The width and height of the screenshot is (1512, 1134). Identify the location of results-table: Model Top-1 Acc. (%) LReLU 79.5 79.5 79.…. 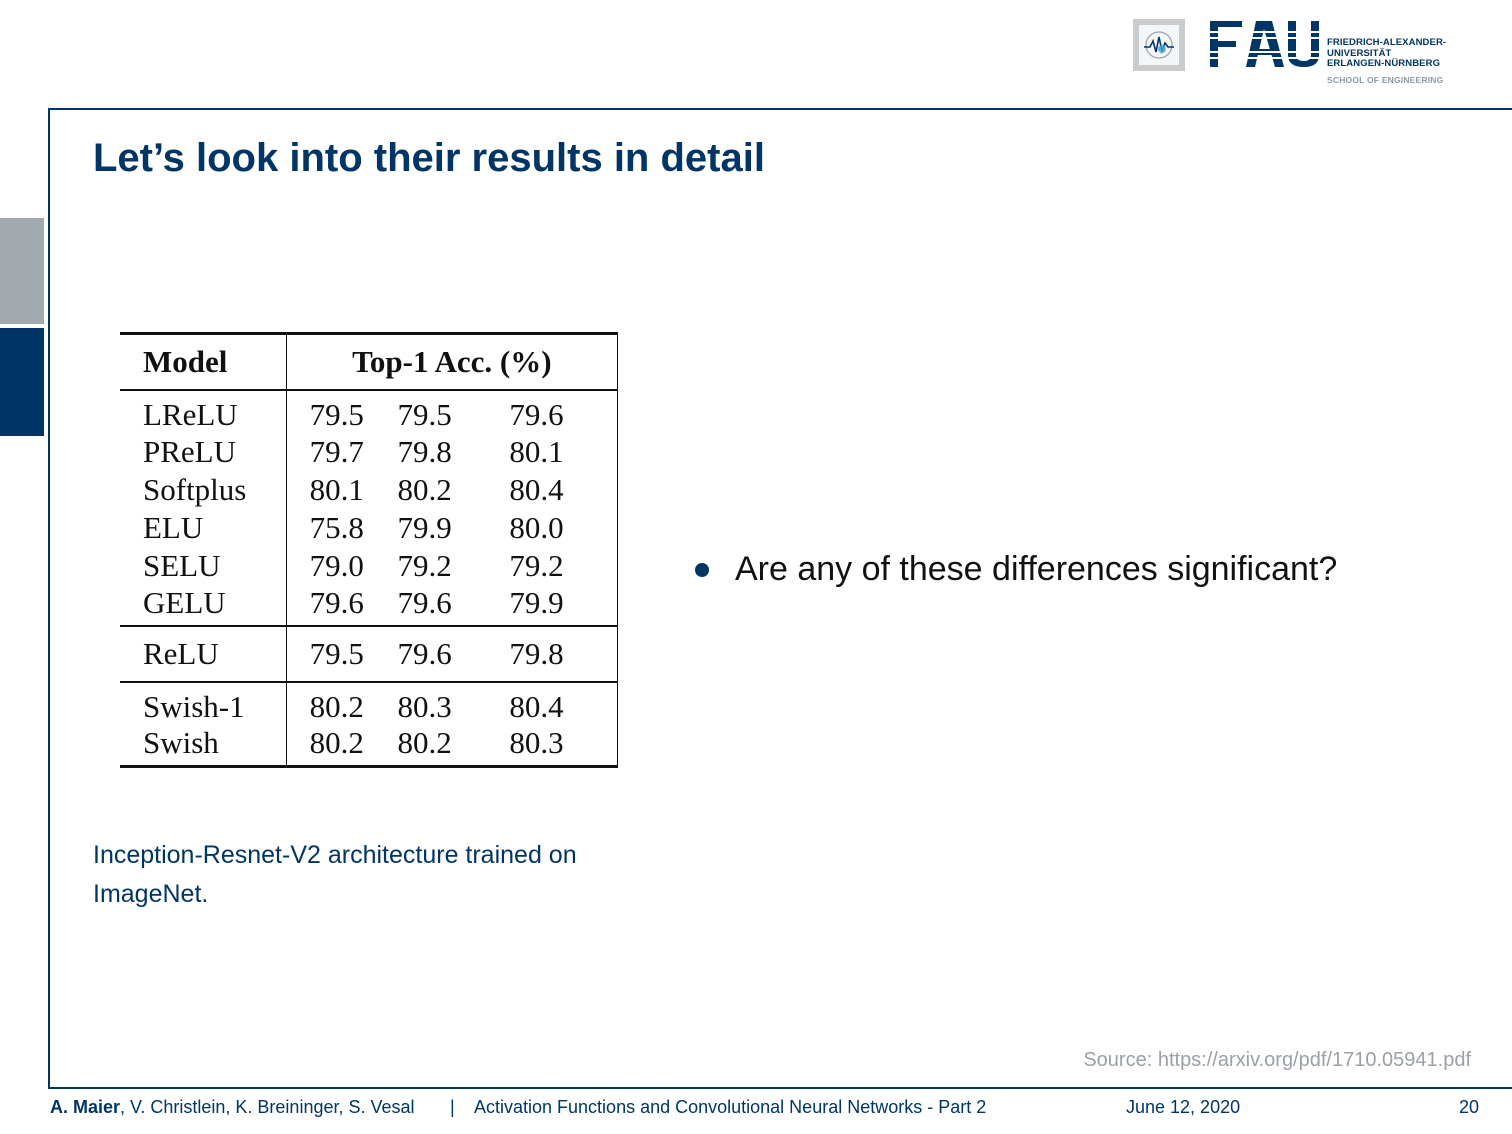
(369, 550).